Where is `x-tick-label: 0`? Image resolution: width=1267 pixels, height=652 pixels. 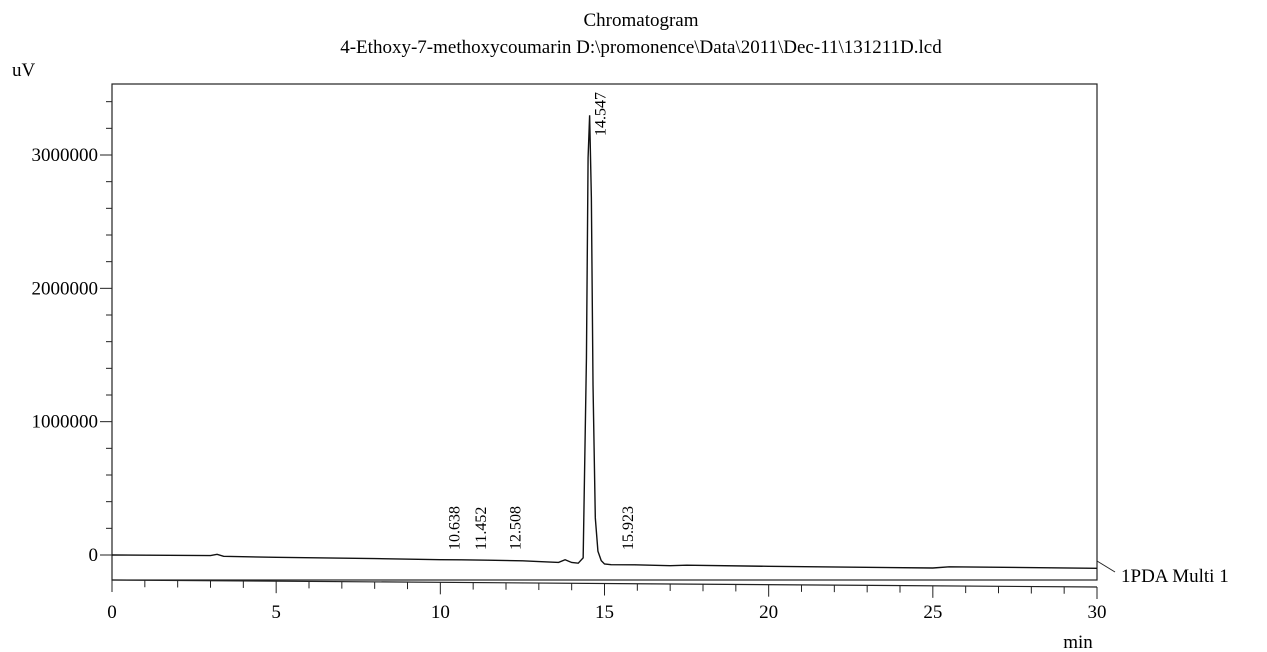
x-tick-label: 0 is located at coordinates (112, 612).